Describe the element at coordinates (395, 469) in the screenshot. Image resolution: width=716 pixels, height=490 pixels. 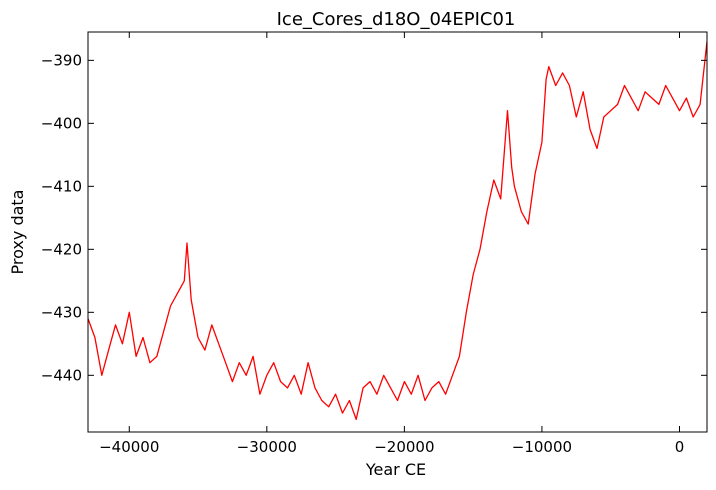
I see `x-axis-label: Year CE` at that location.